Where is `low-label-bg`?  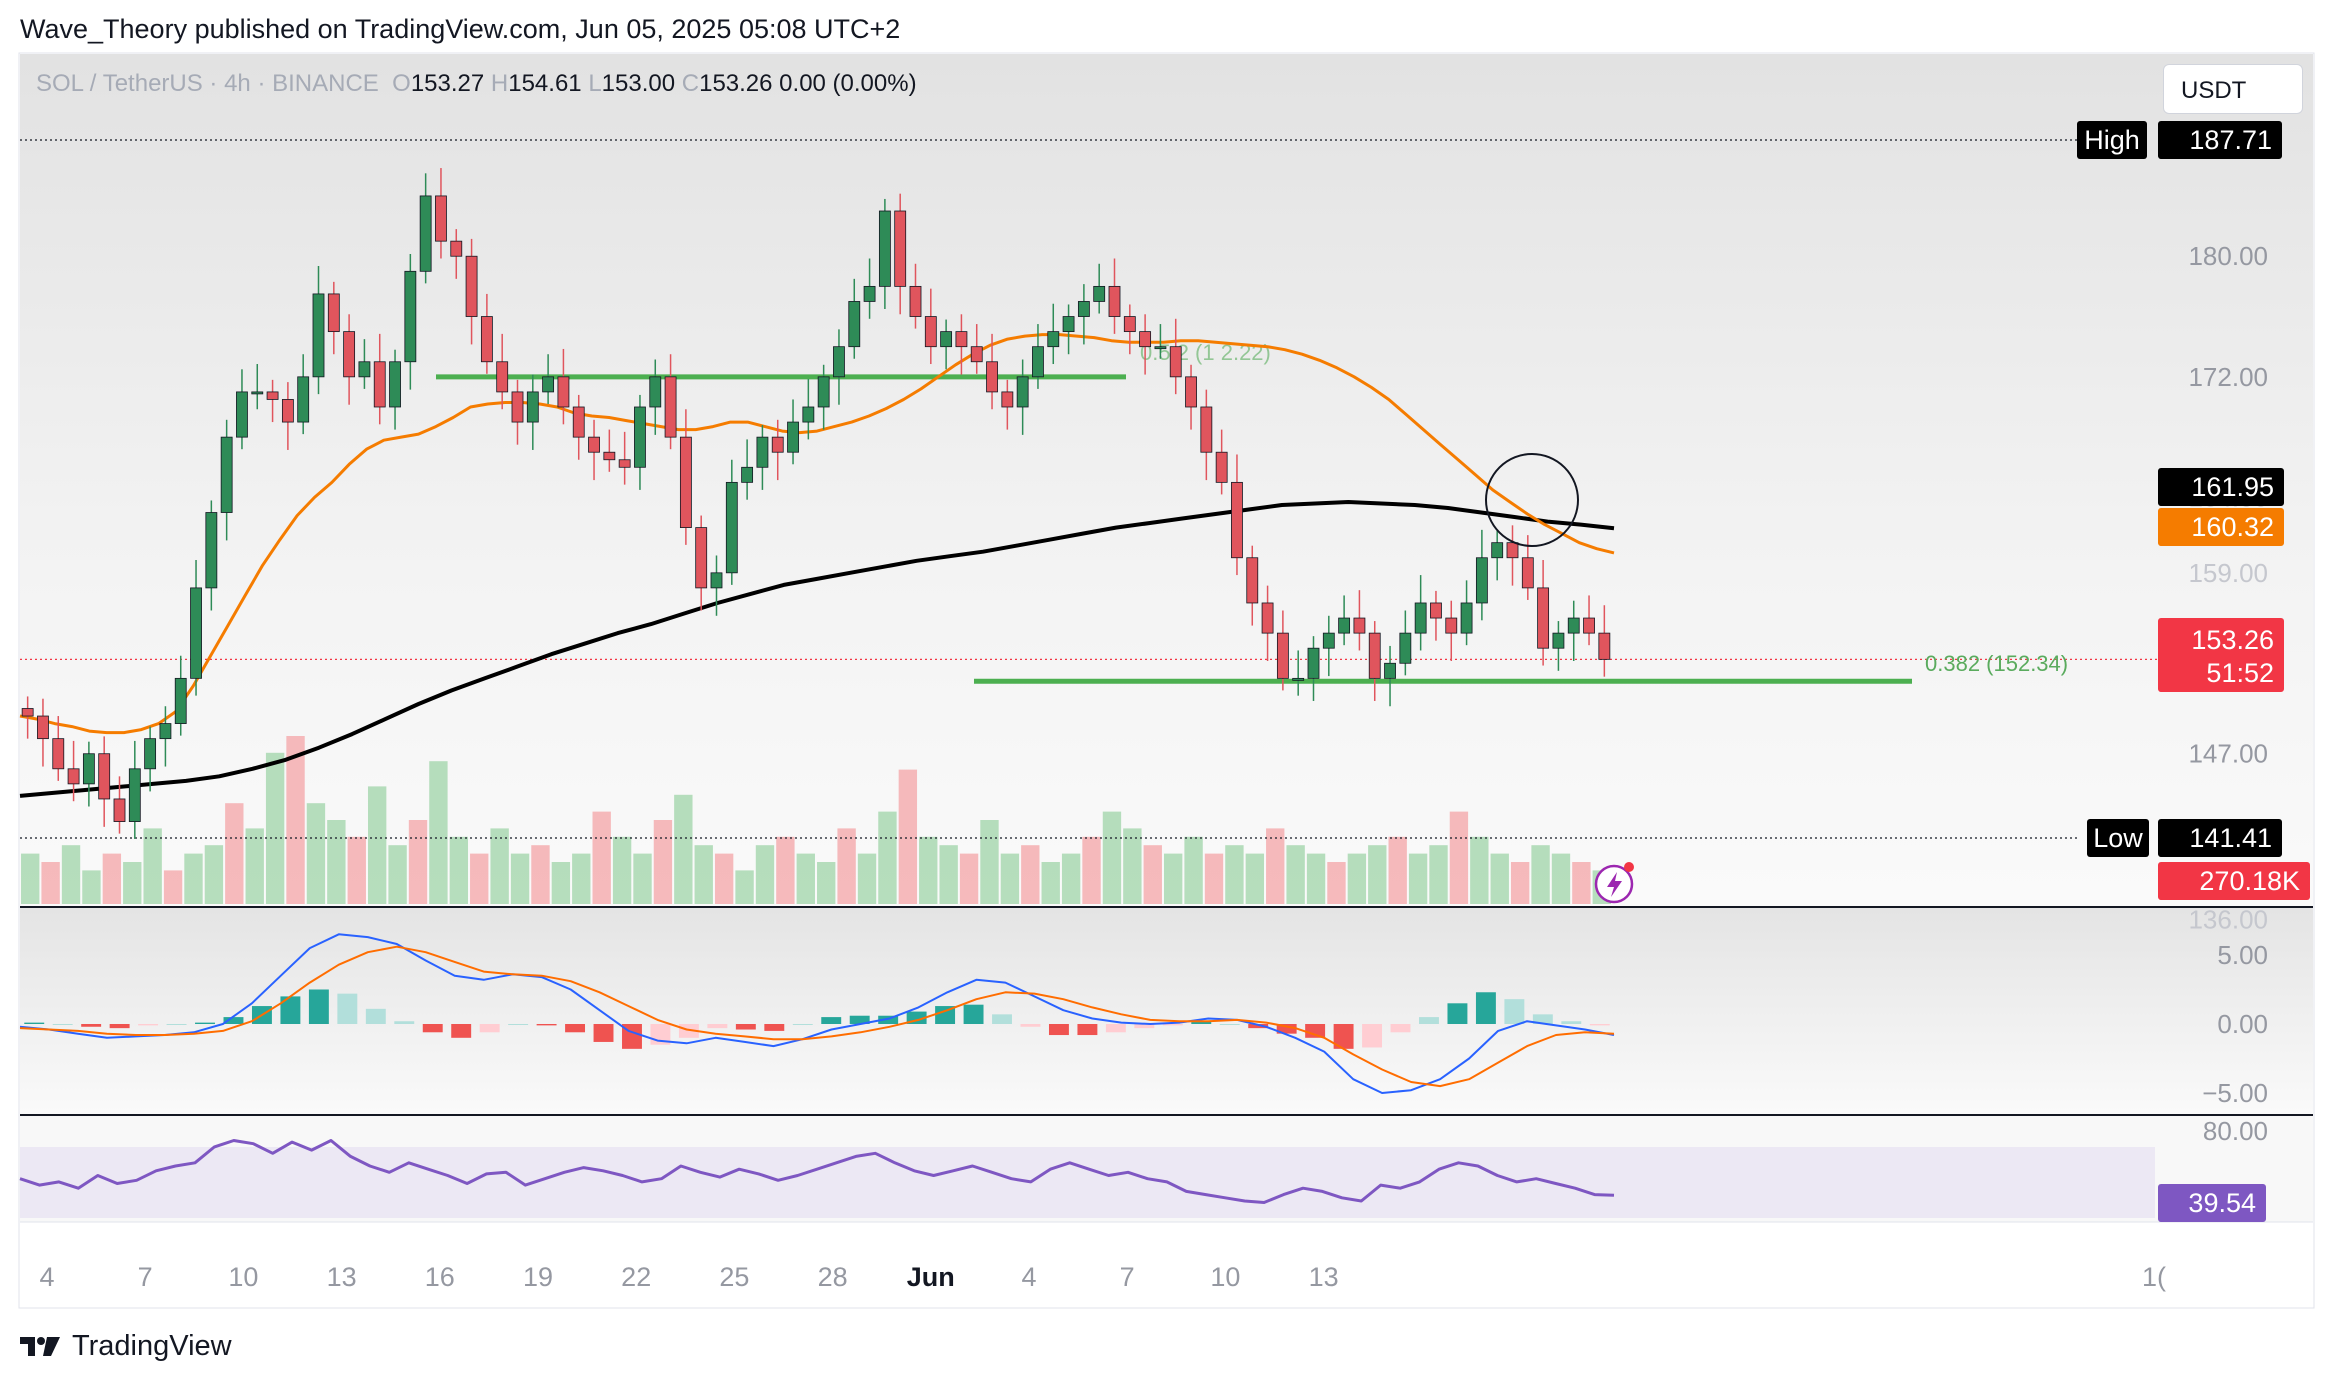 low-label-bg is located at coordinates (2118, 838).